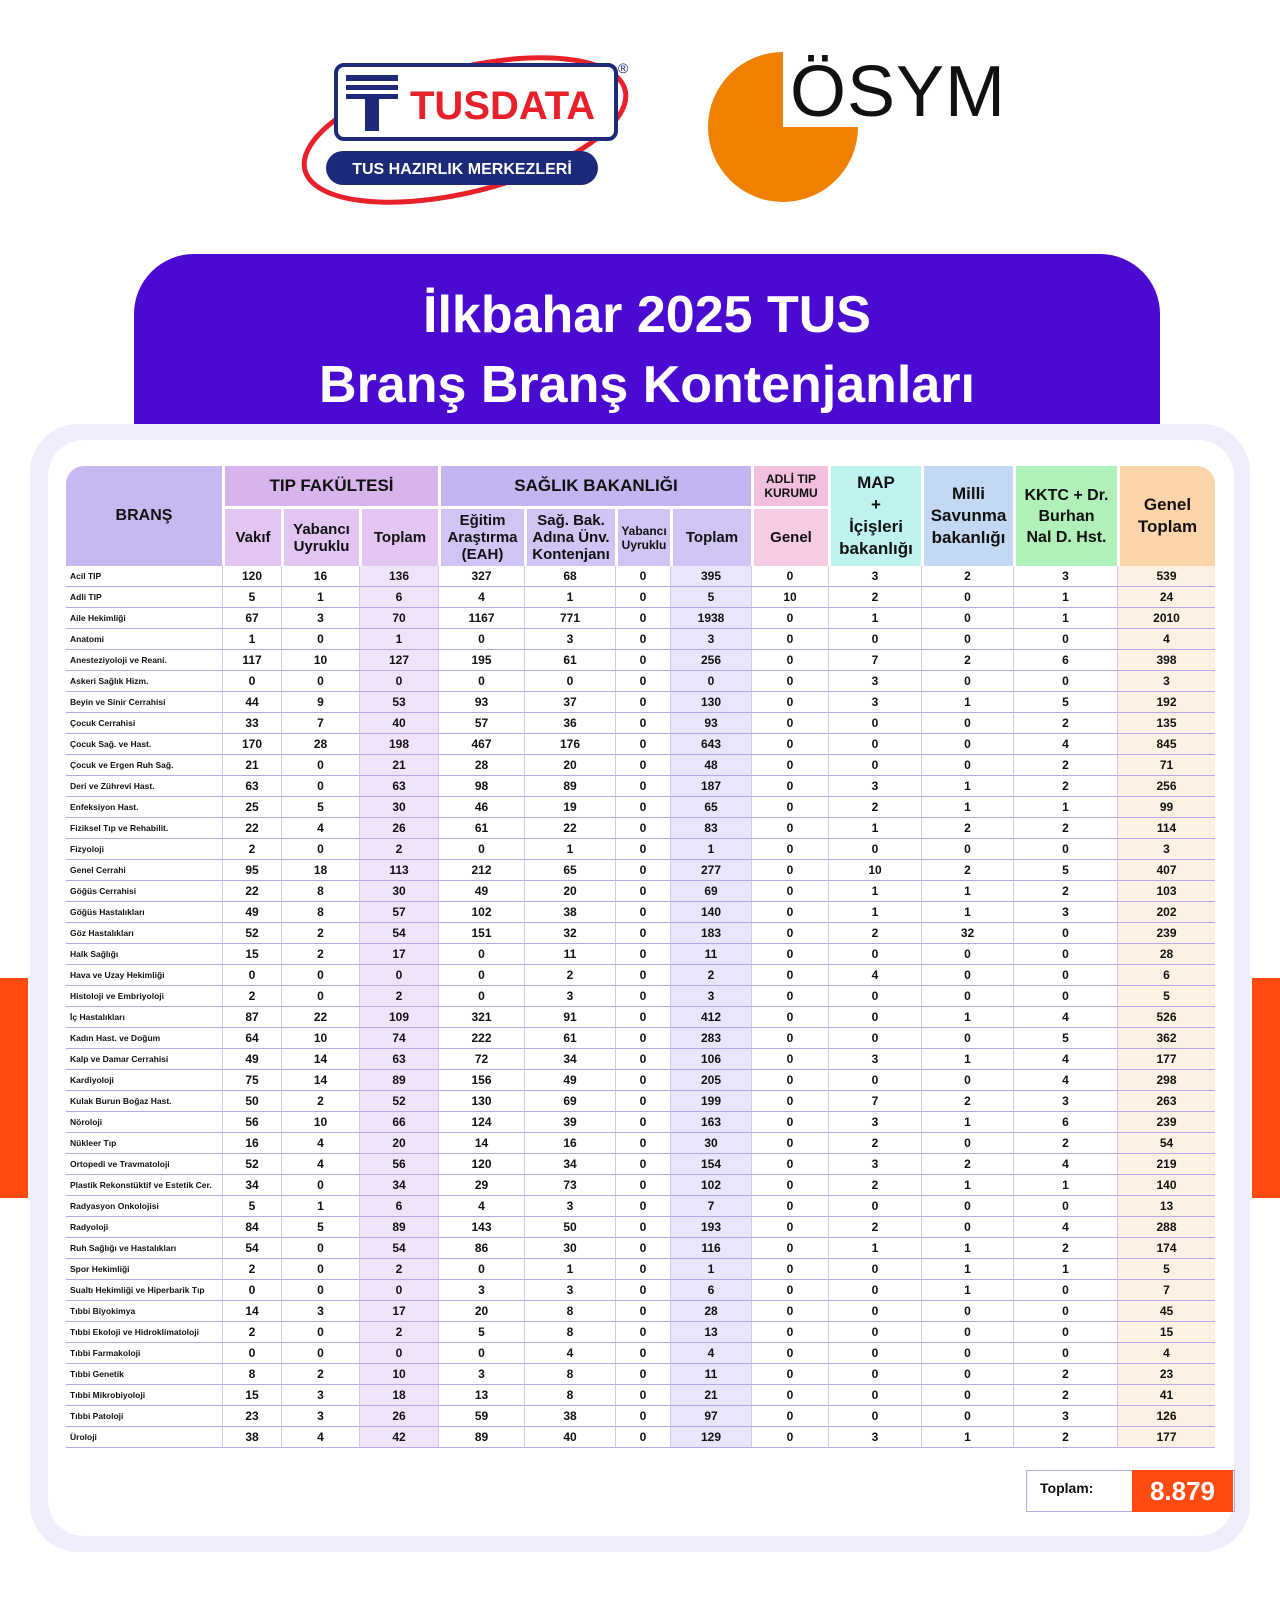 This screenshot has width=1280, height=1600. What do you see at coordinates (710, 1185) in the screenshot?
I see `cell-sag-toplam: 102` at bounding box center [710, 1185].